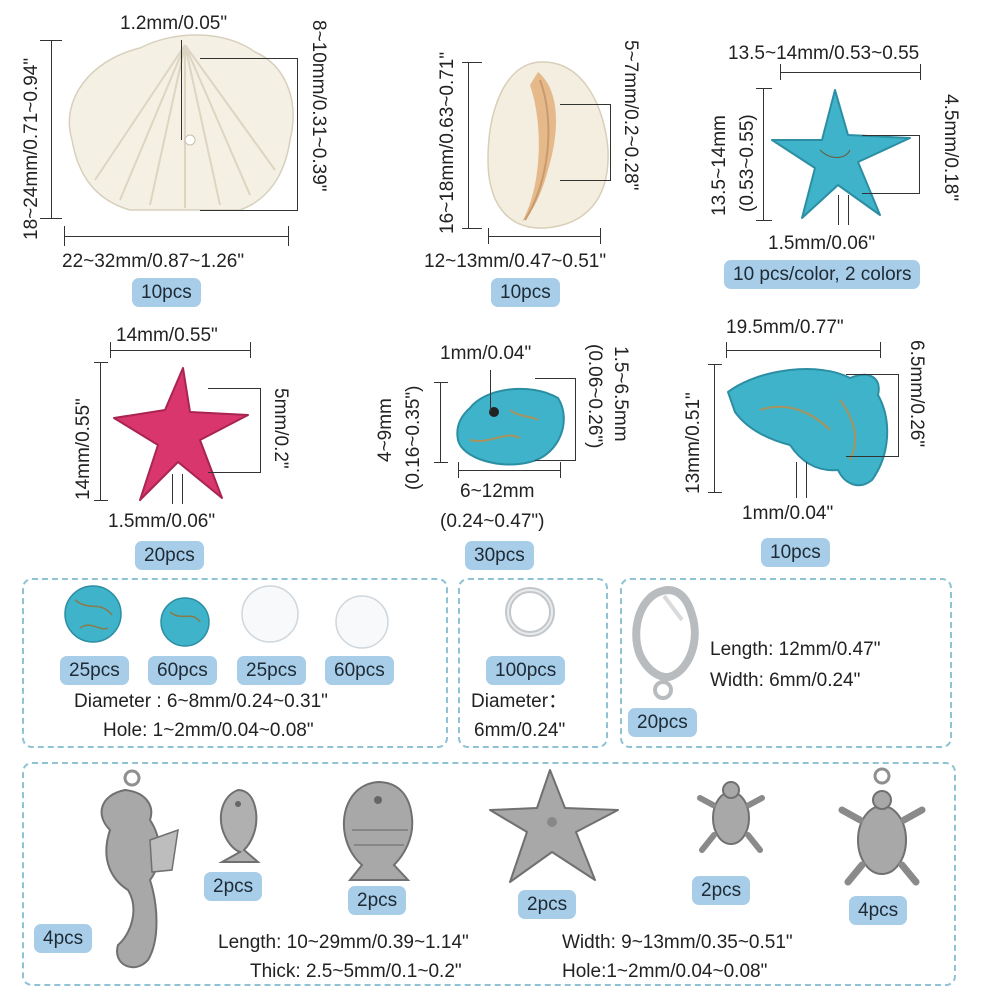  What do you see at coordinates (233, 886) in the screenshot?
I see `charm-qty-badge-small-fish: 2pcs` at bounding box center [233, 886].